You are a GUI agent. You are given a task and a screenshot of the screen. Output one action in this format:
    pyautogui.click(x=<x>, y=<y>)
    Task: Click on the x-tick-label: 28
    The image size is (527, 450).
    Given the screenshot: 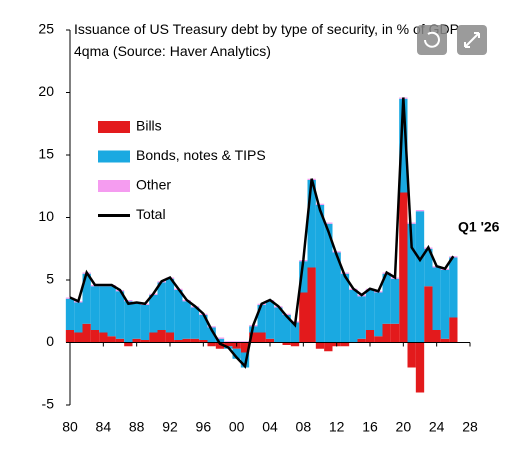 What is the action you would take?
    pyautogui.click(x=470, y=427)
    